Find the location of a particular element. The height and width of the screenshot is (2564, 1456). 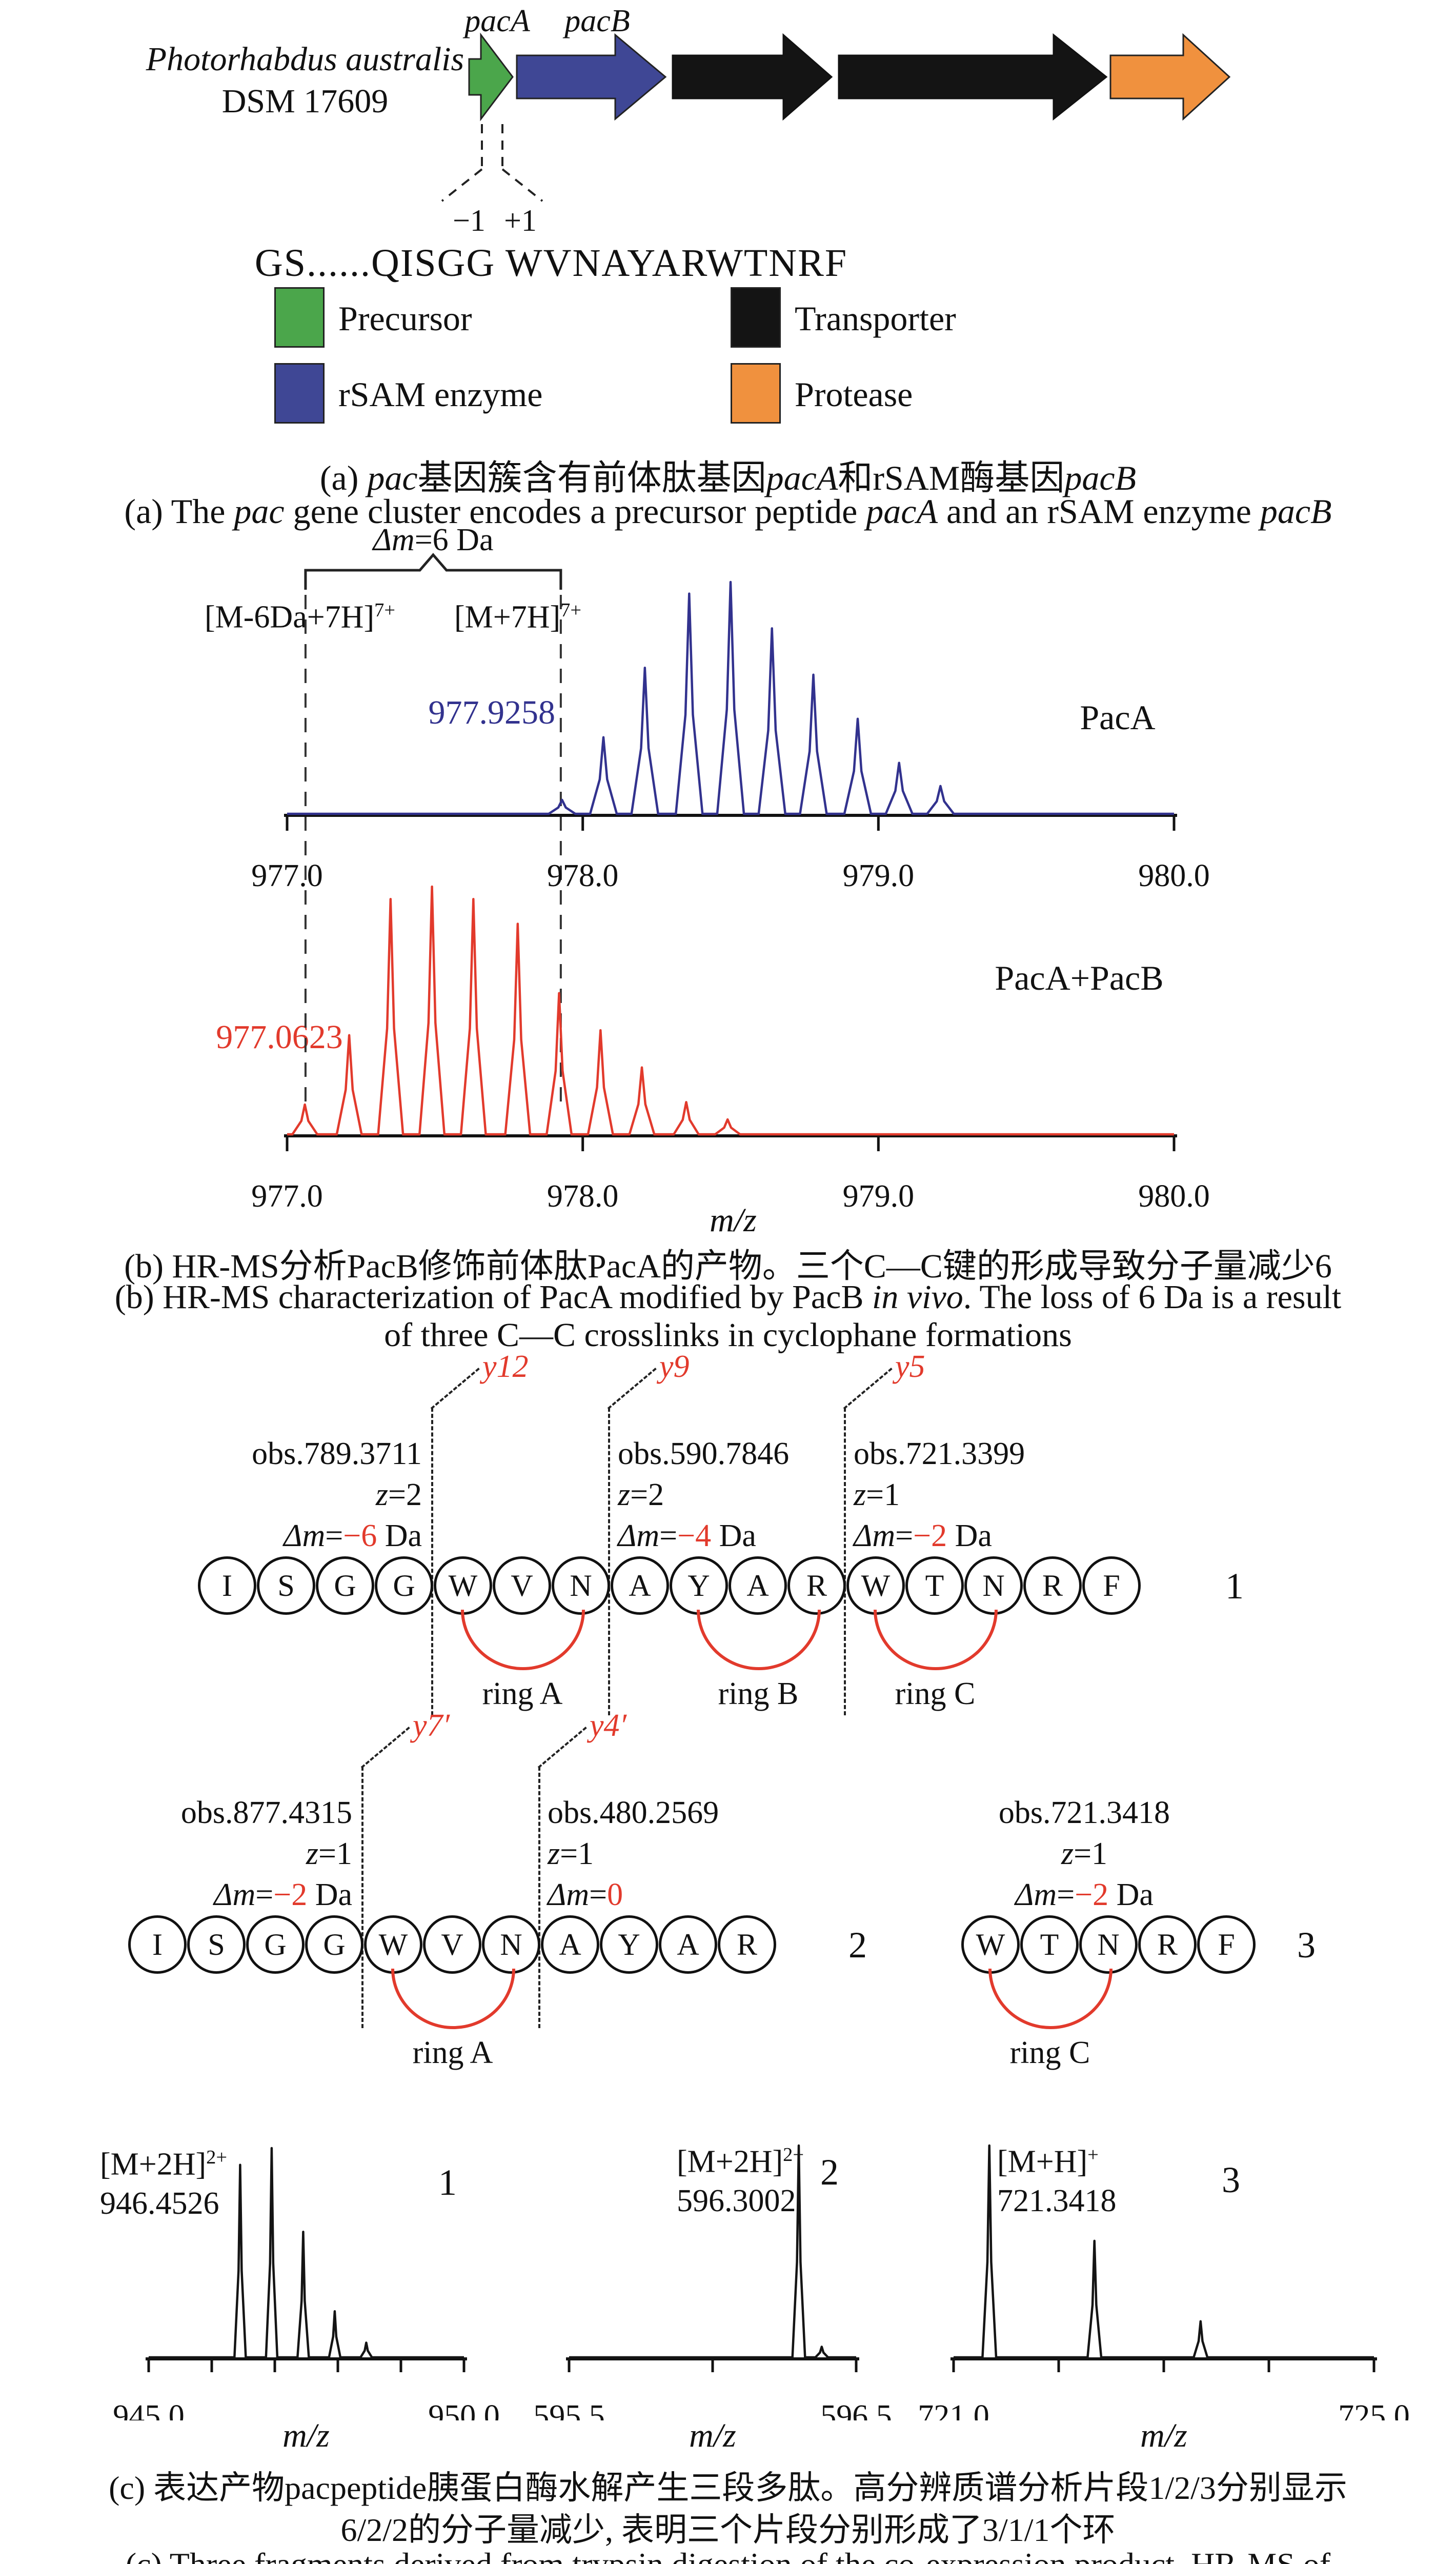

gene-arrow-precursor is located at coordinates (491, 77).